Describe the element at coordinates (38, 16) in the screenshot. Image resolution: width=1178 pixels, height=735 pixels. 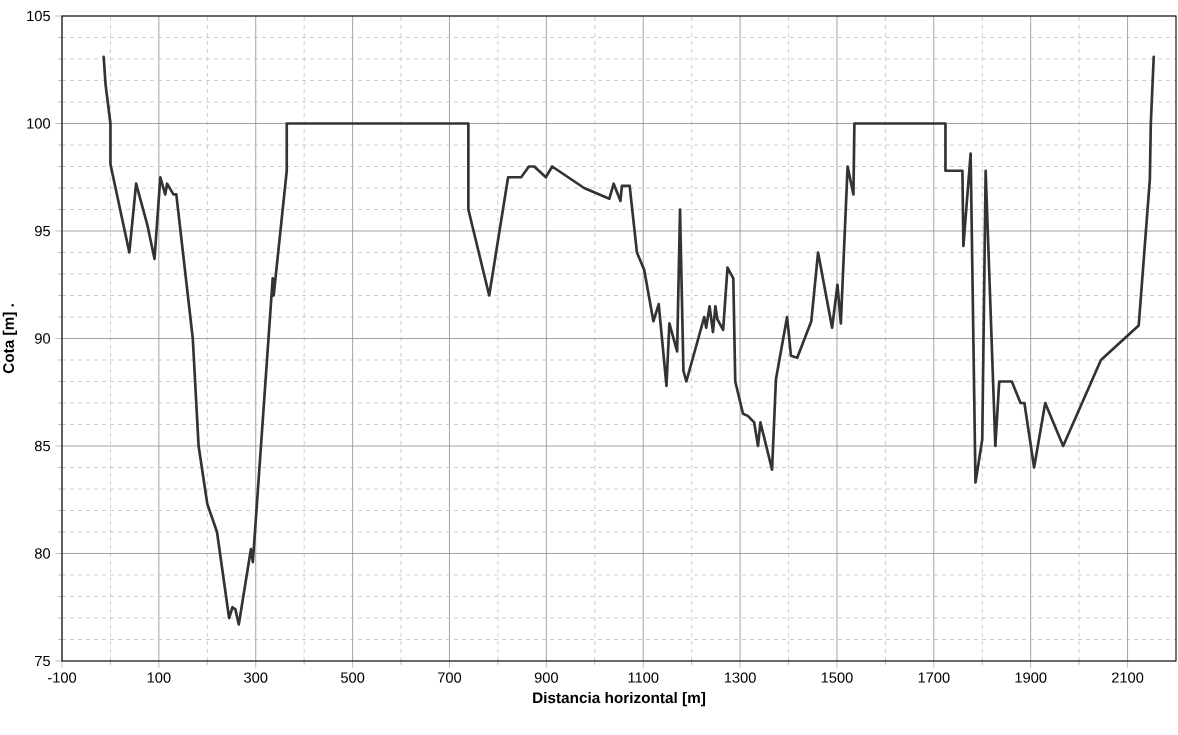
I see `y-tick-label: 105` at that location.